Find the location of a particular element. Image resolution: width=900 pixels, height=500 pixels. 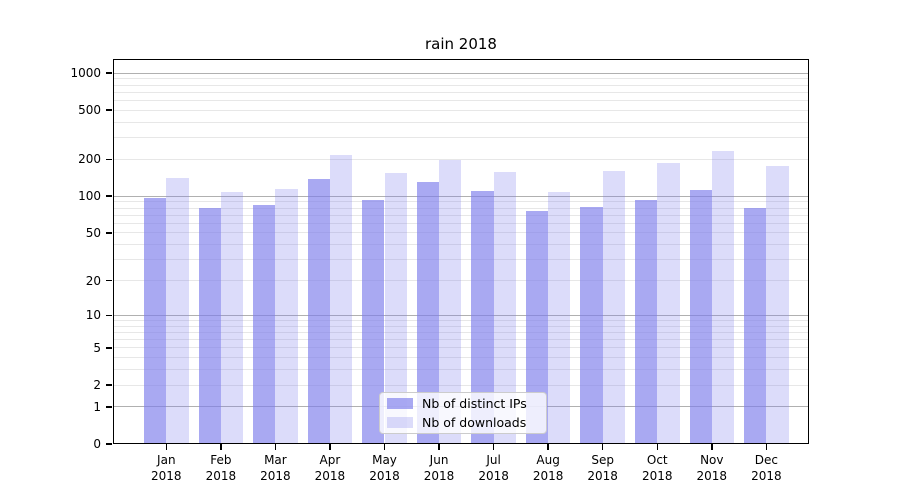

x-tick-label: Jul 2018 is located at coordinates (493, 468).